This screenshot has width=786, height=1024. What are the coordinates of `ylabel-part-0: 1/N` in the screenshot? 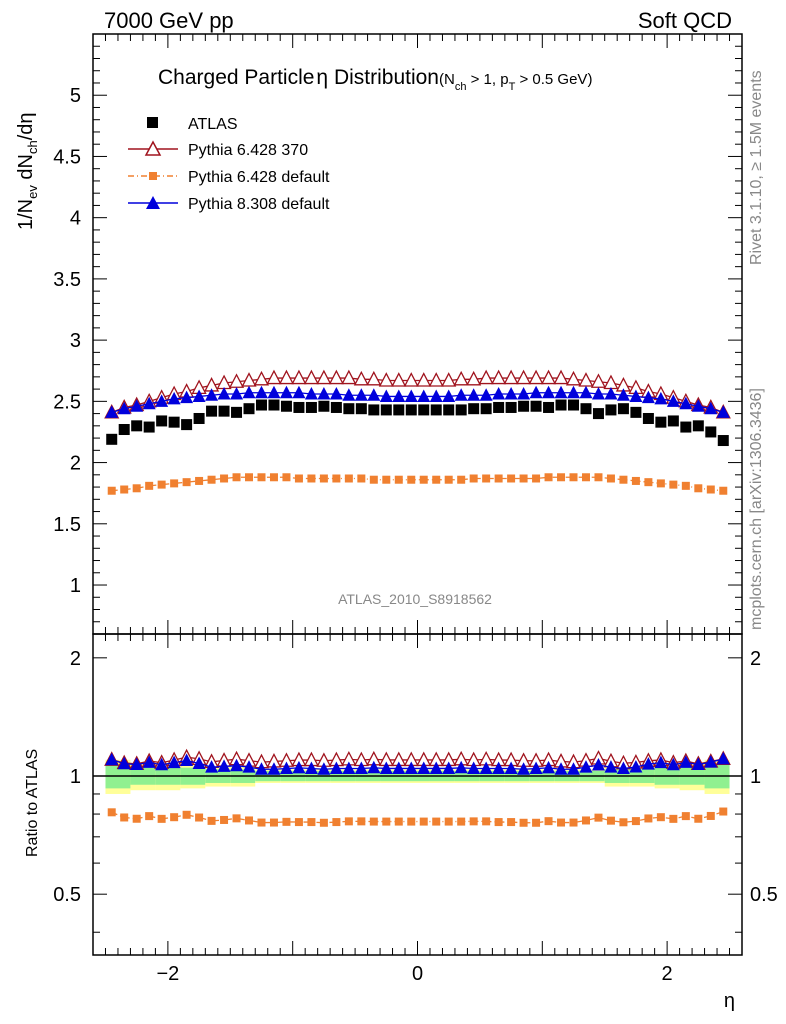 It's located at (26, 214).